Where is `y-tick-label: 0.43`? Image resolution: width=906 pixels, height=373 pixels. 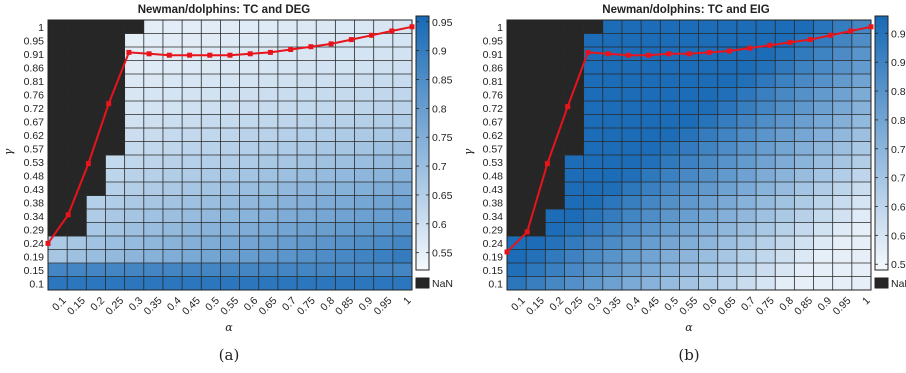
y-tick-label: 0.43 is located at coordinates (493, 190).